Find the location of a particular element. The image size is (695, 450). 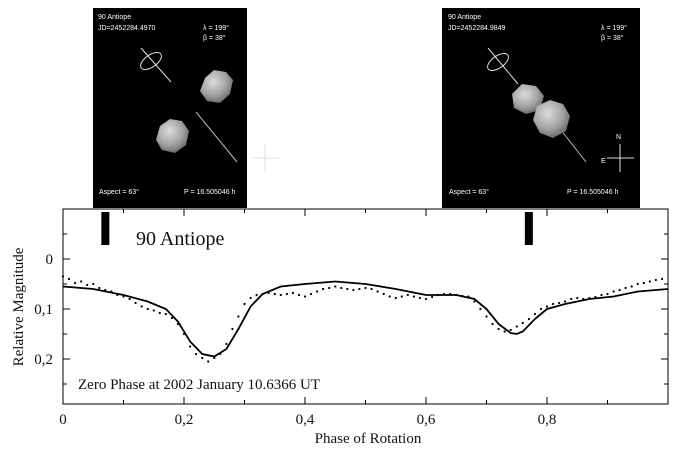

panel-beta: β = 38° is located at coordinates (214, 38).